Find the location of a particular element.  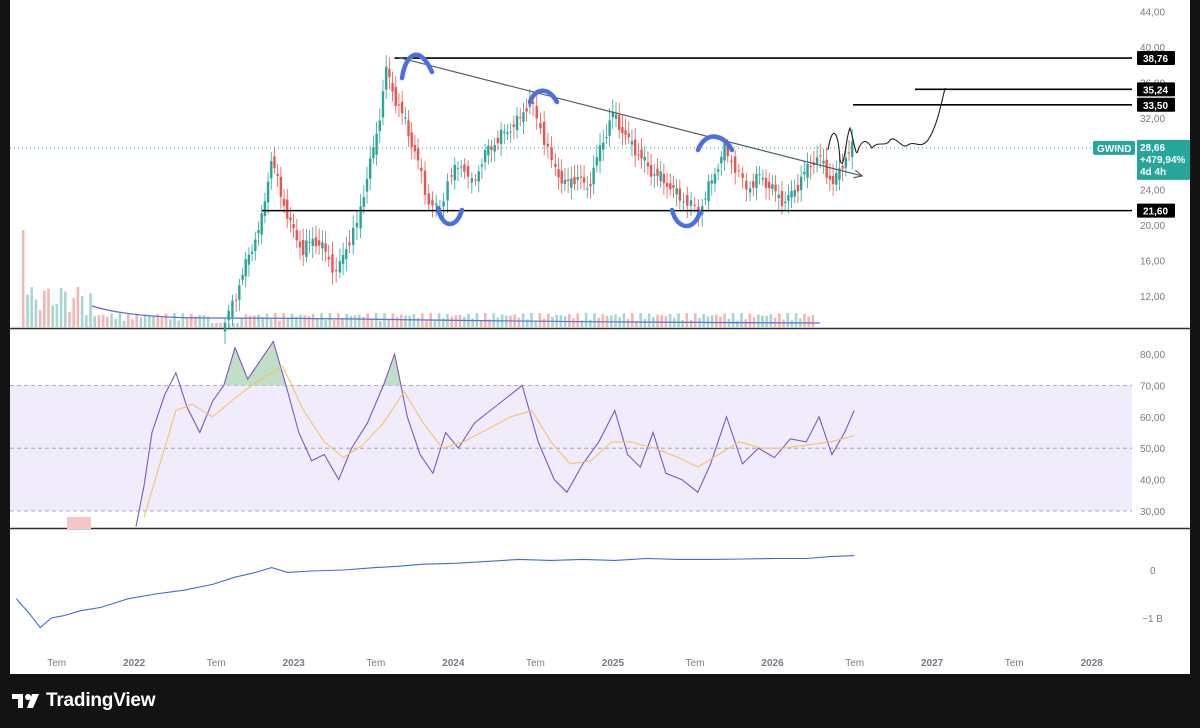

bar-countdown: 4d 4h is located at coordinates (1153, 172).